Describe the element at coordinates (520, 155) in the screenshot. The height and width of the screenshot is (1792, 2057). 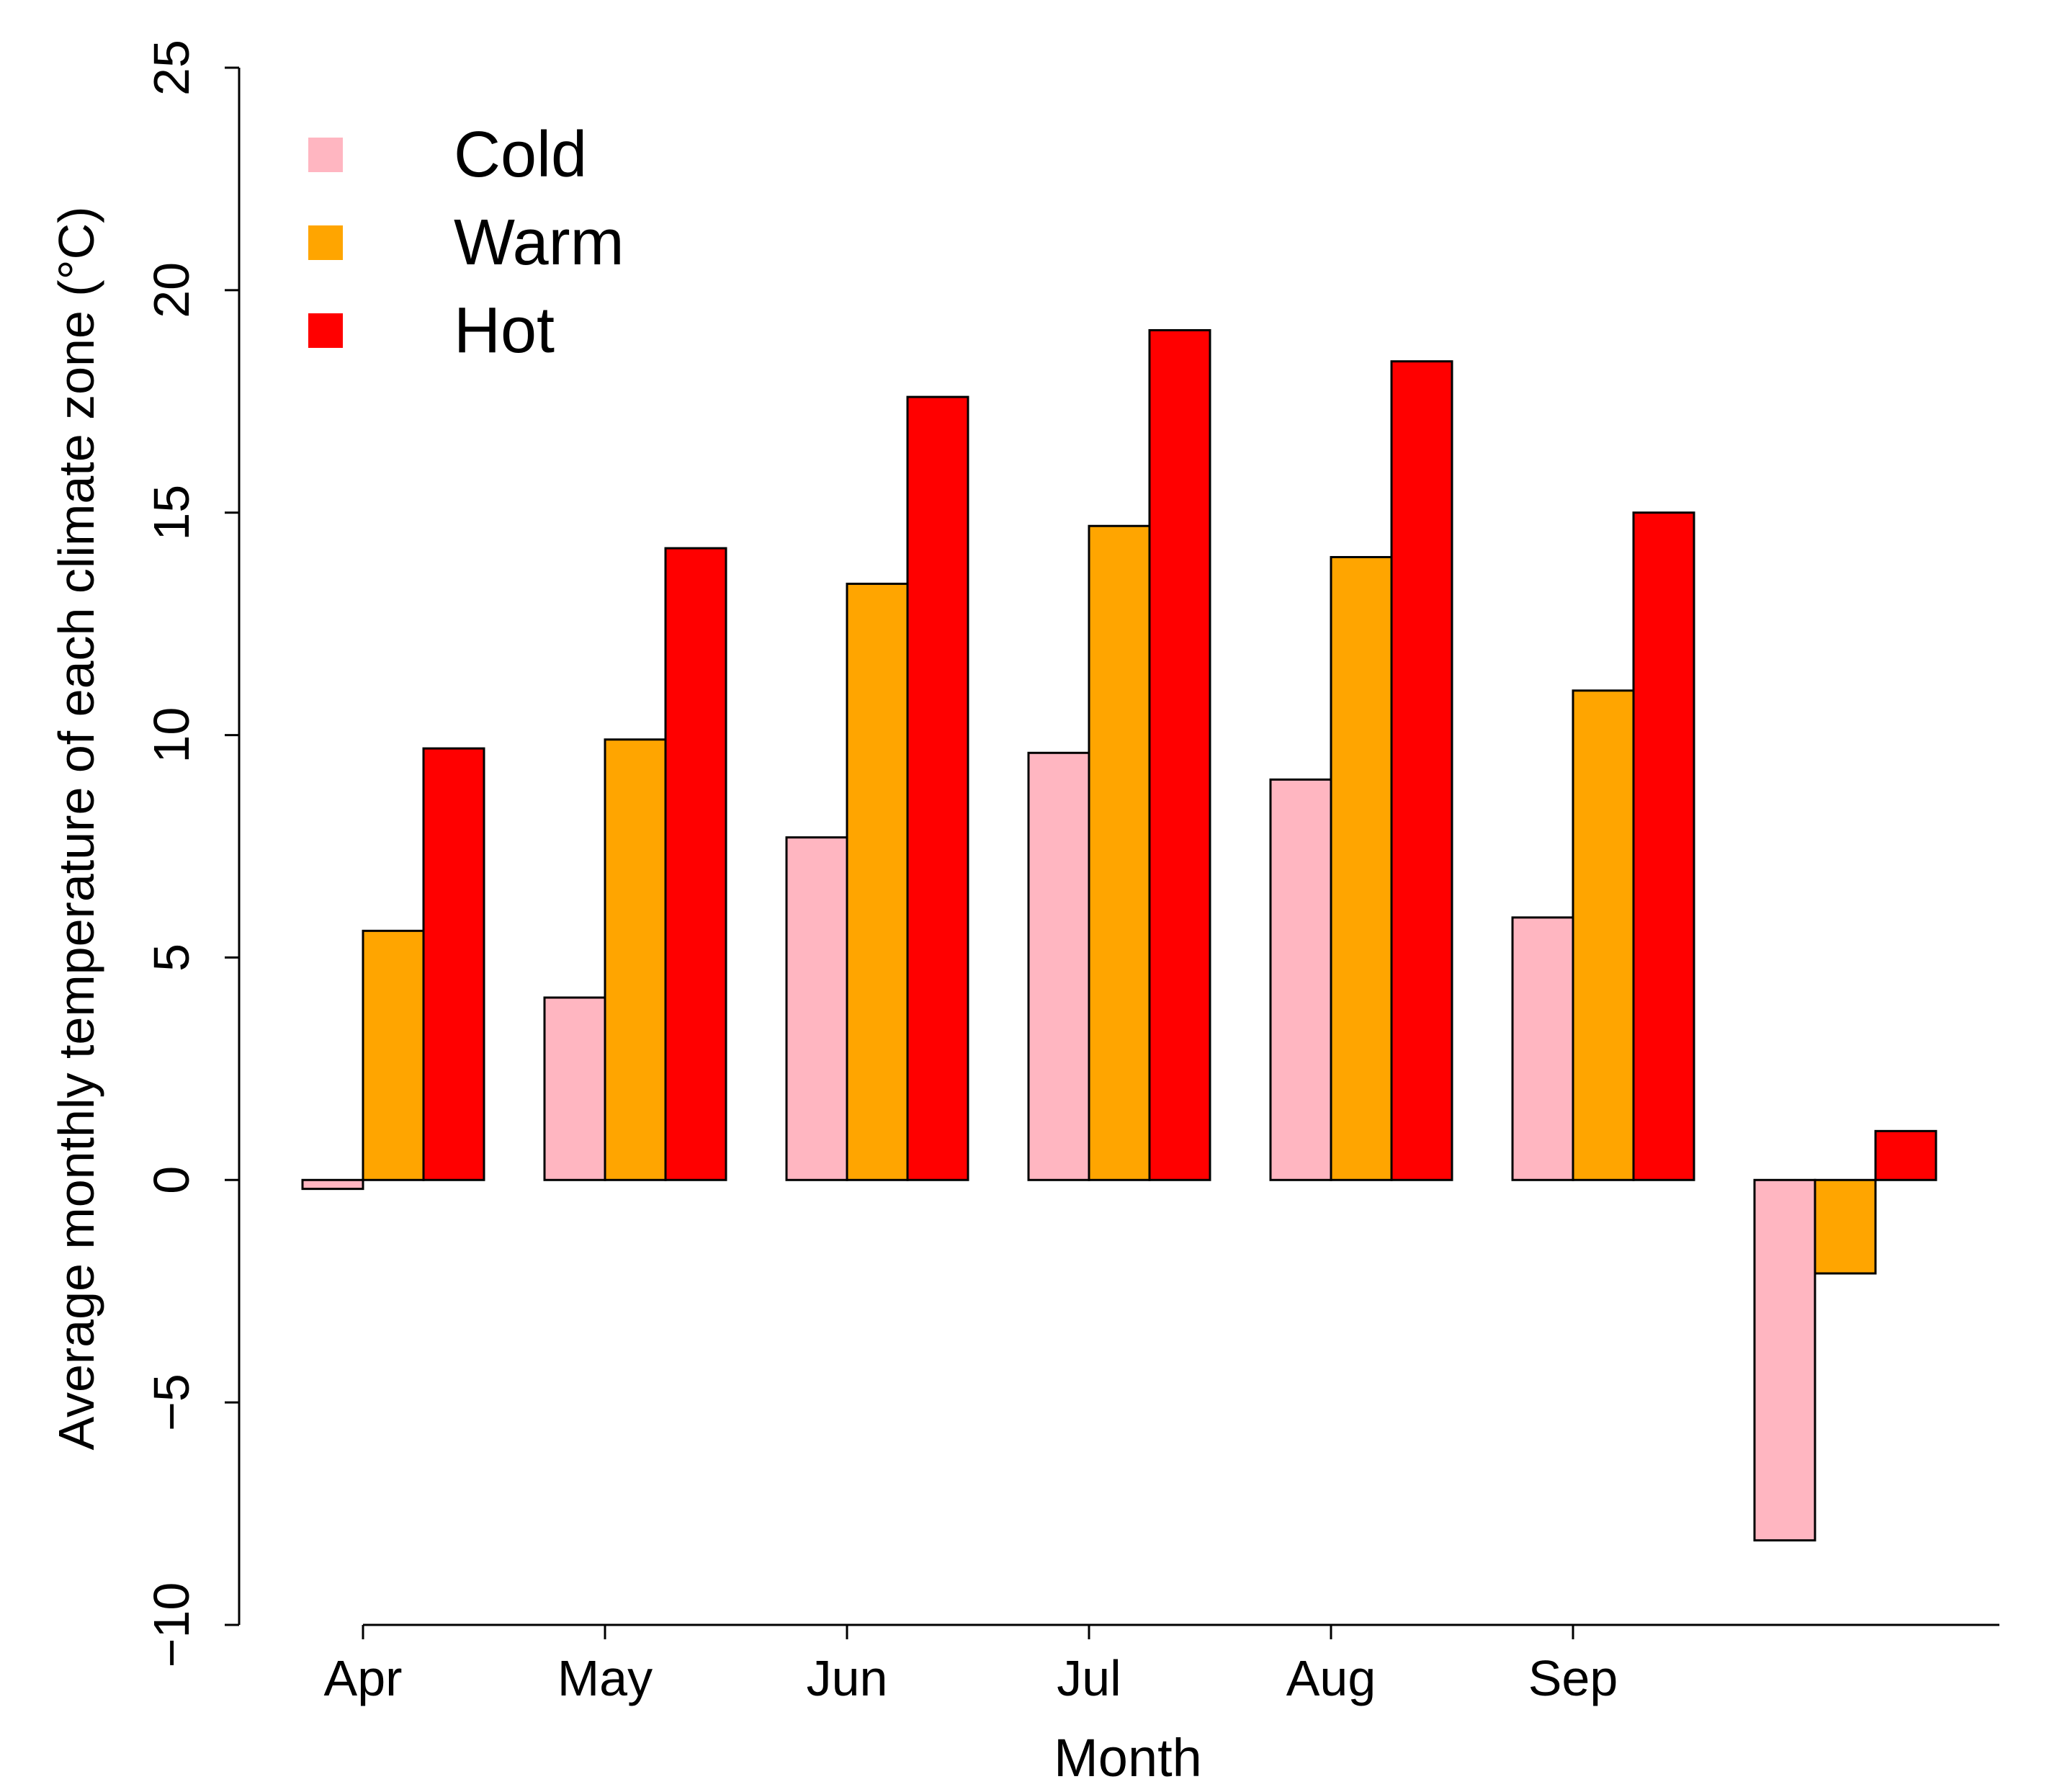
I see `legend-label-cold: Cold` at that location.